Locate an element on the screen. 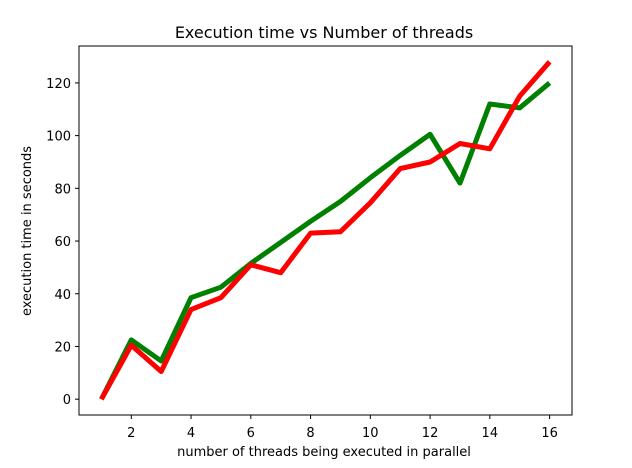  y-tick-label: 40 is located at coordinates (62, 295).